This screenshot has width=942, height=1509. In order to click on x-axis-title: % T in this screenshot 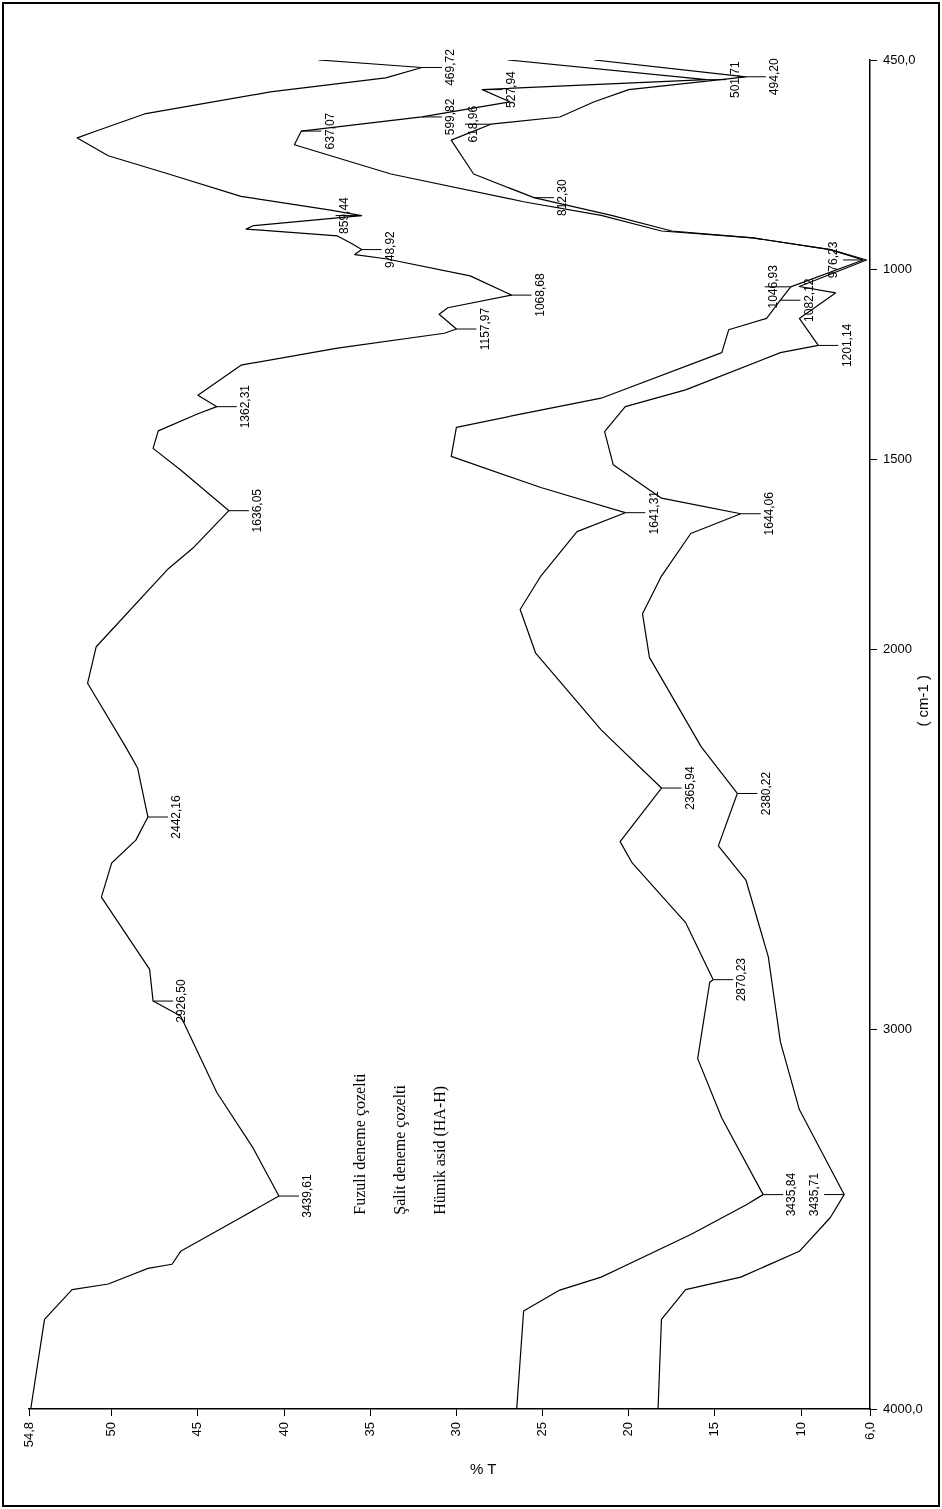, I will do `click(483, 1469)`.